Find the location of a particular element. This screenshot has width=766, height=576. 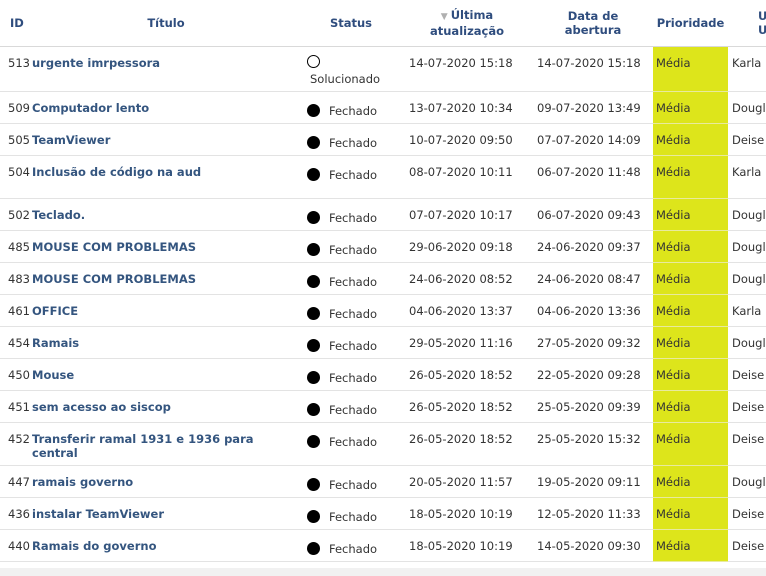

ticket-title-link: Ramais do governo is located at coordinates (94, 545).